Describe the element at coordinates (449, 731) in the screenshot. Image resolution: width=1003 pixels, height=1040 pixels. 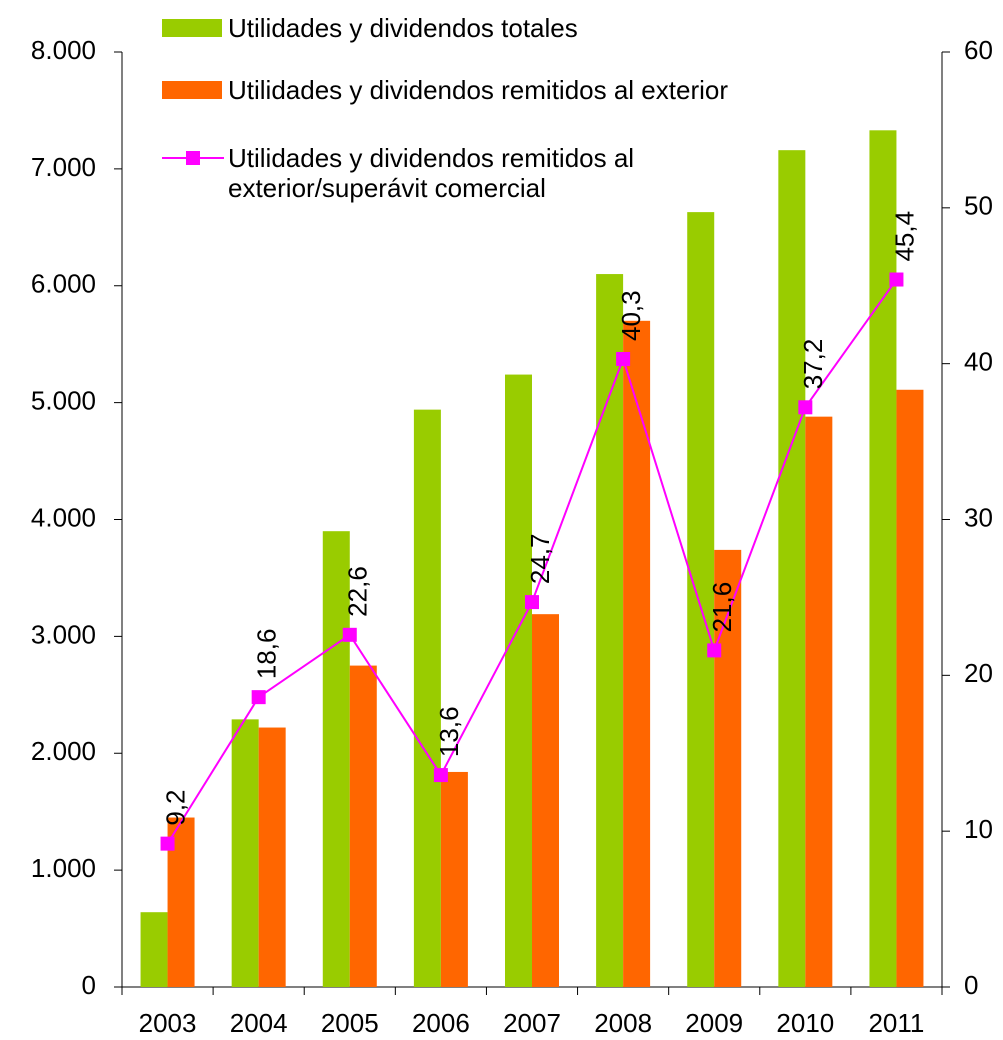
I see `data-label: 13,6` at that location.